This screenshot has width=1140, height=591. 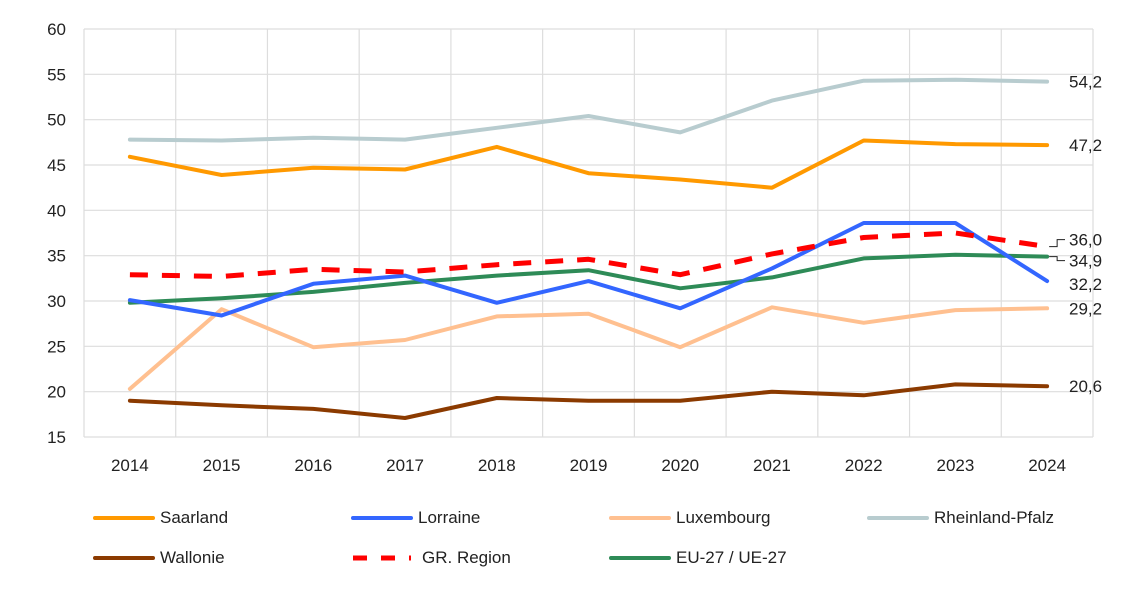 What do you see at coordinates (588, 110) in the screenshot?
I see `series-line-rheinland-pfalz` at bounding box center [588, 110].